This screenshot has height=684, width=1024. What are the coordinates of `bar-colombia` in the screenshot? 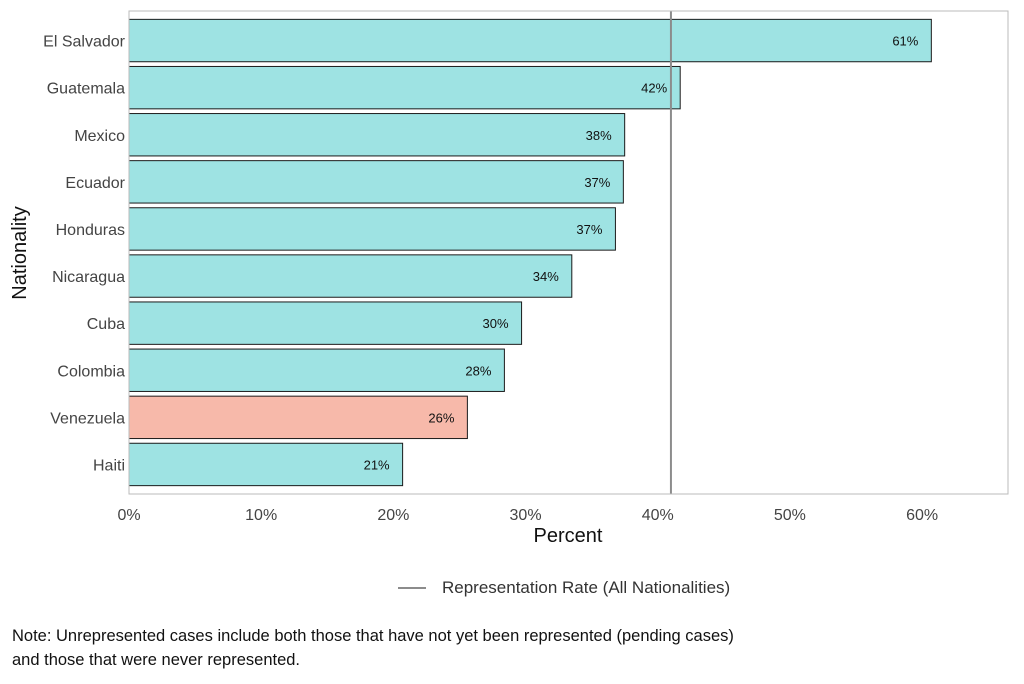 It's located at (316, 370).